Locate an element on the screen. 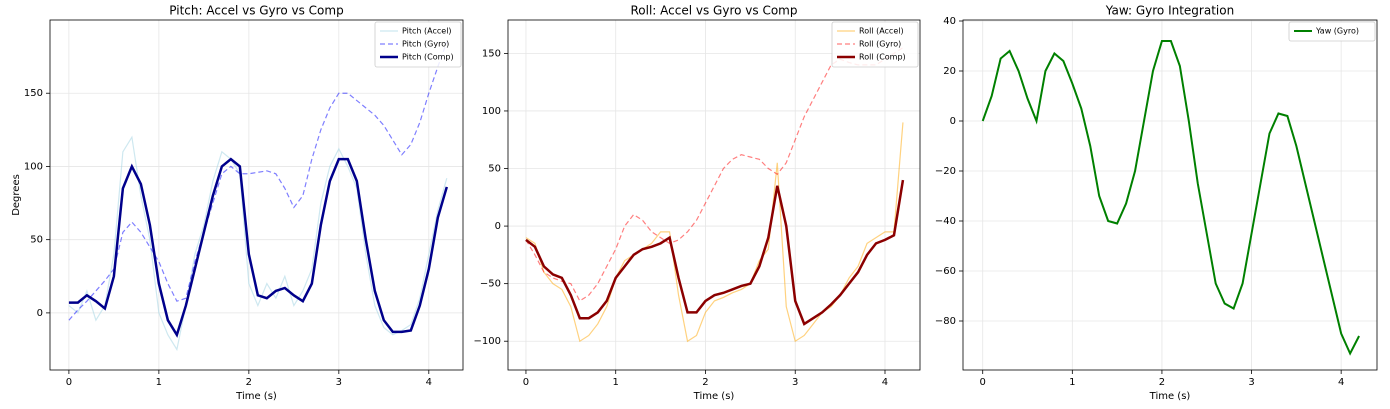 The width and height of the screenshot is (1390, 409). y-tick-label: −60 is located at coordinates (945, 271).